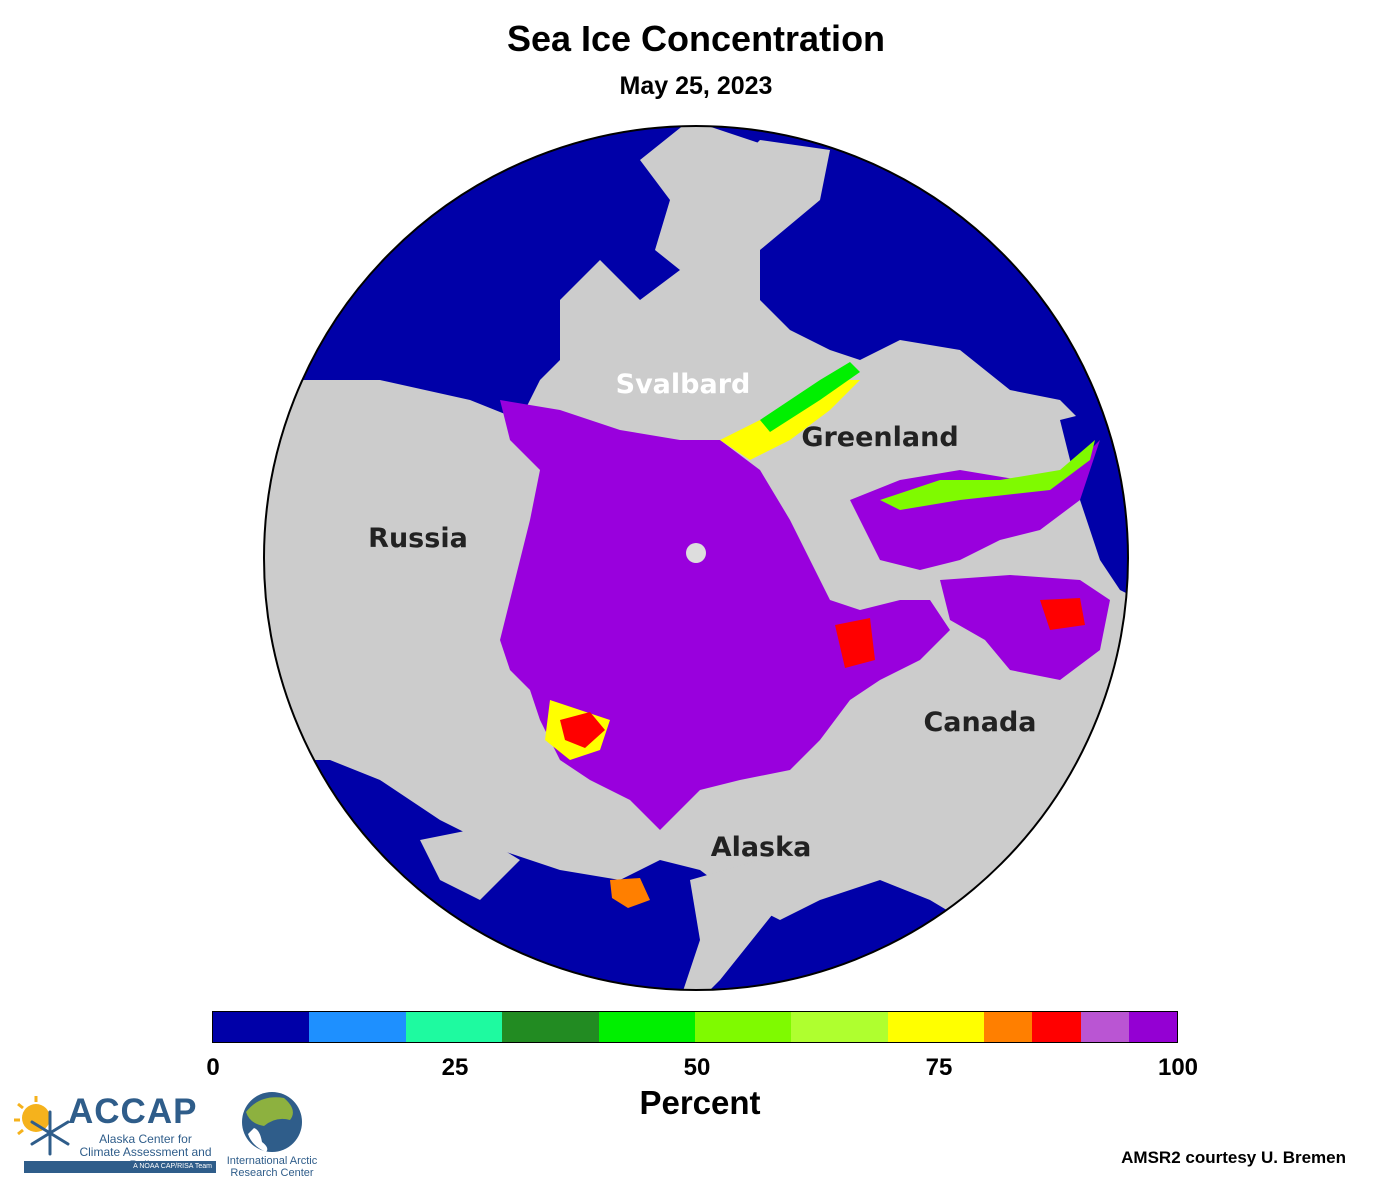 This screenshot has width=1392, height=1184. I want to click on colorbar-tick-50: 50, so click(697, 1067).